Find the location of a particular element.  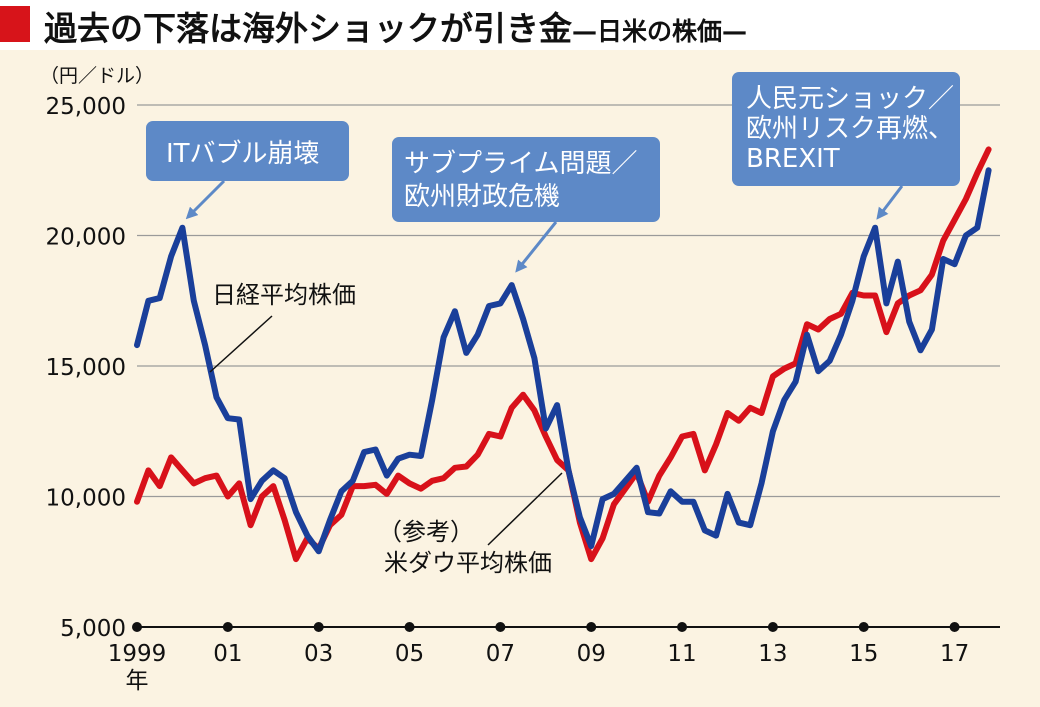

x-tick-label: 15 is located at coordinates (863, 654).